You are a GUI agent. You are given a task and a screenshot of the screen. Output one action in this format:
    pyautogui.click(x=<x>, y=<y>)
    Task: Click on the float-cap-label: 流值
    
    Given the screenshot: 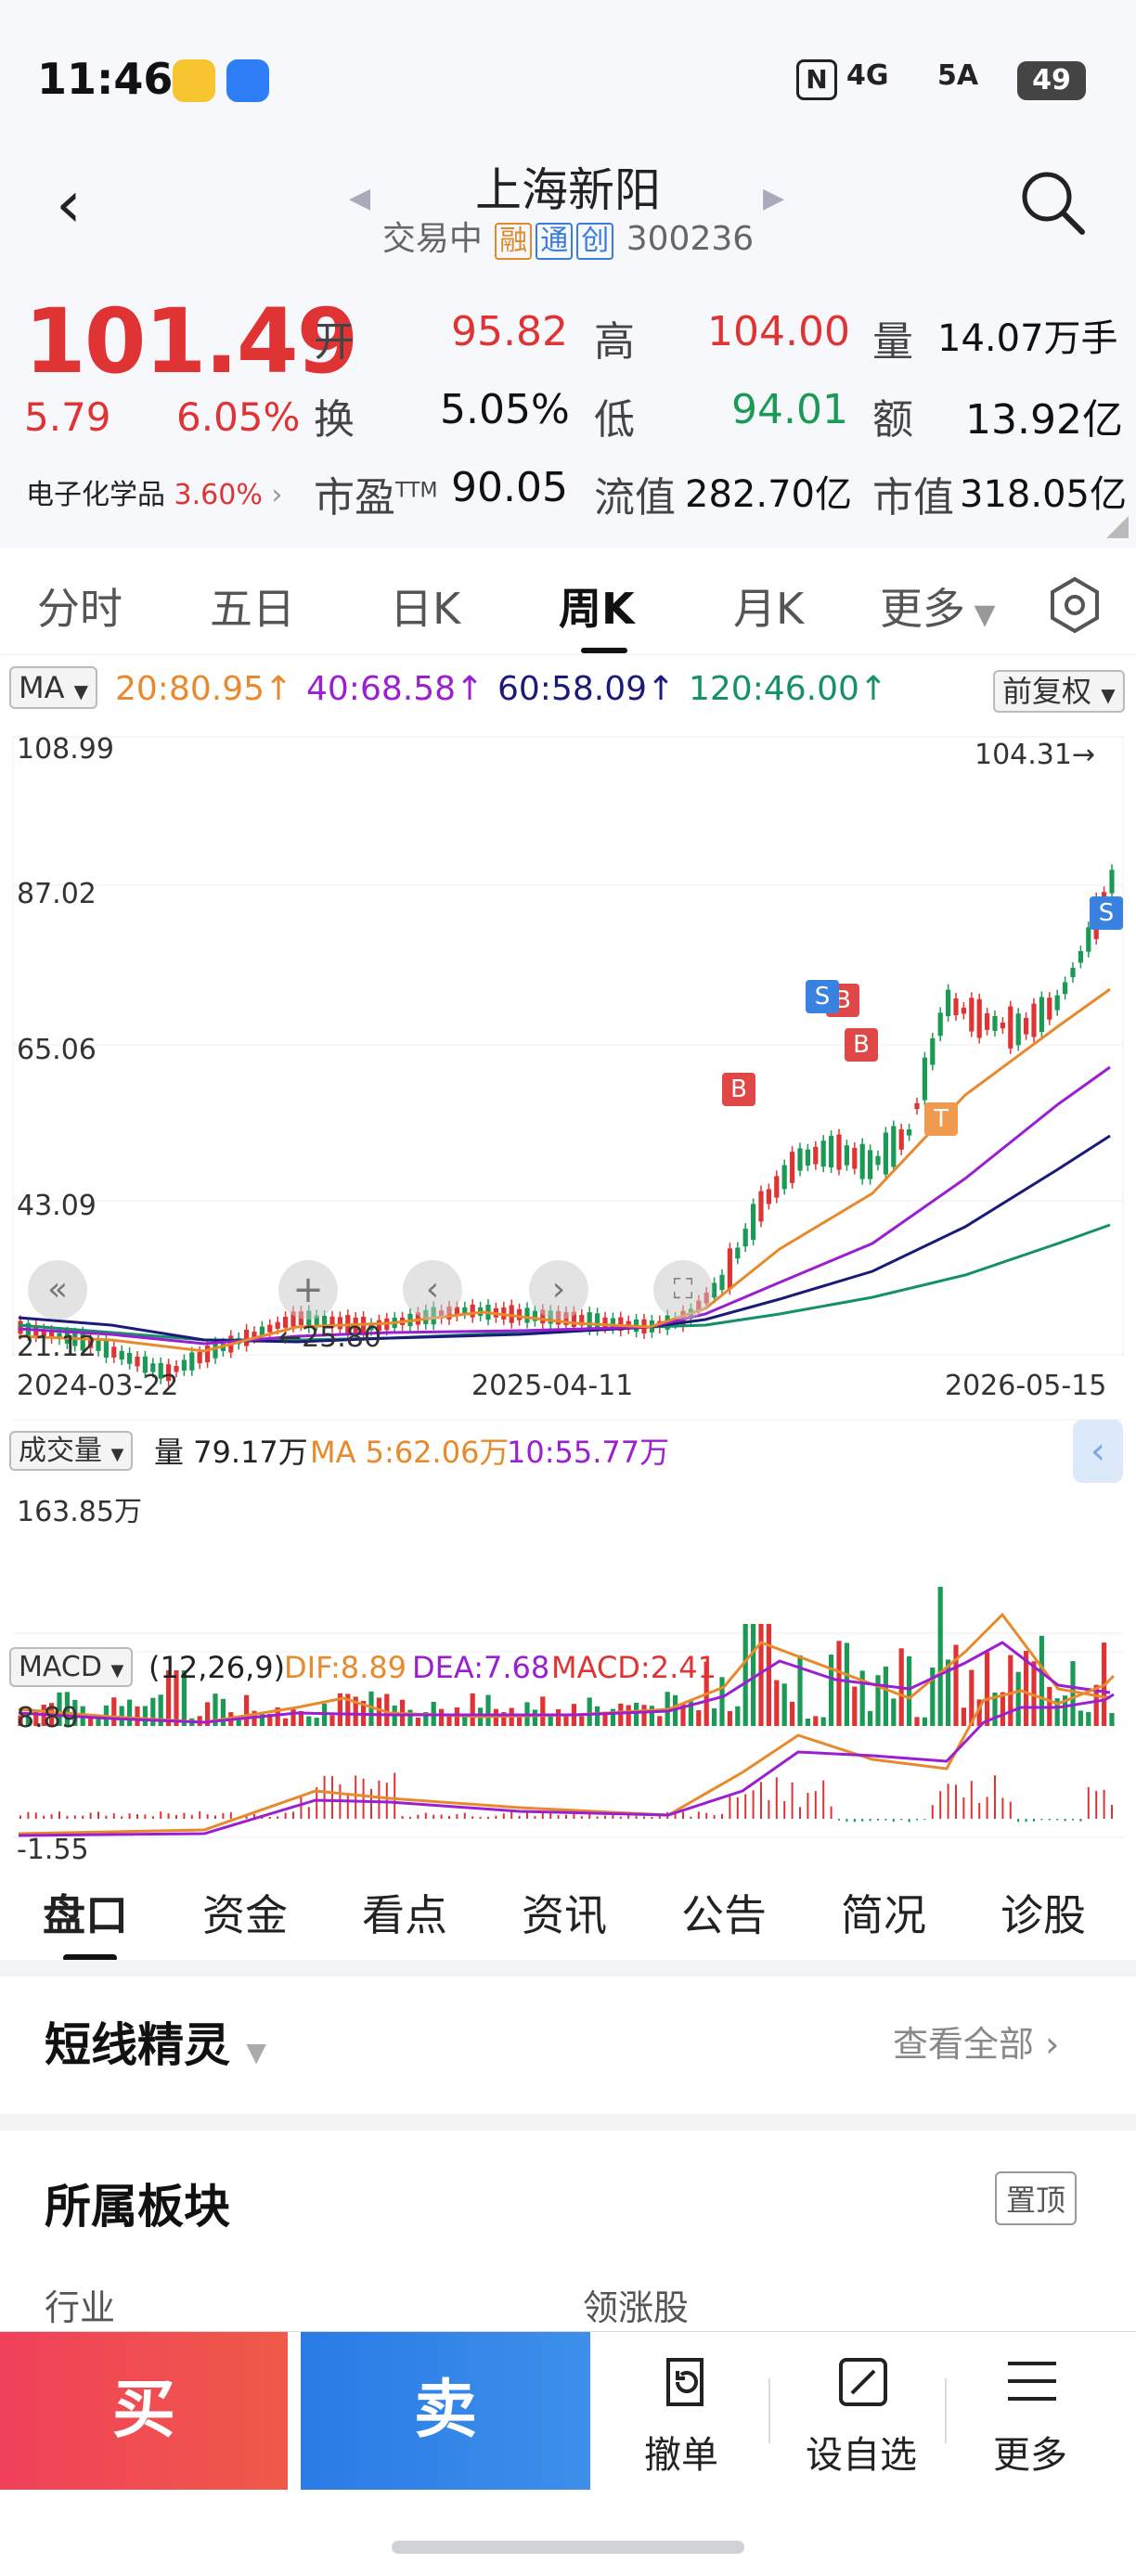 What is the action you would take?
    pyautogui.click(x=635, y=498)
    